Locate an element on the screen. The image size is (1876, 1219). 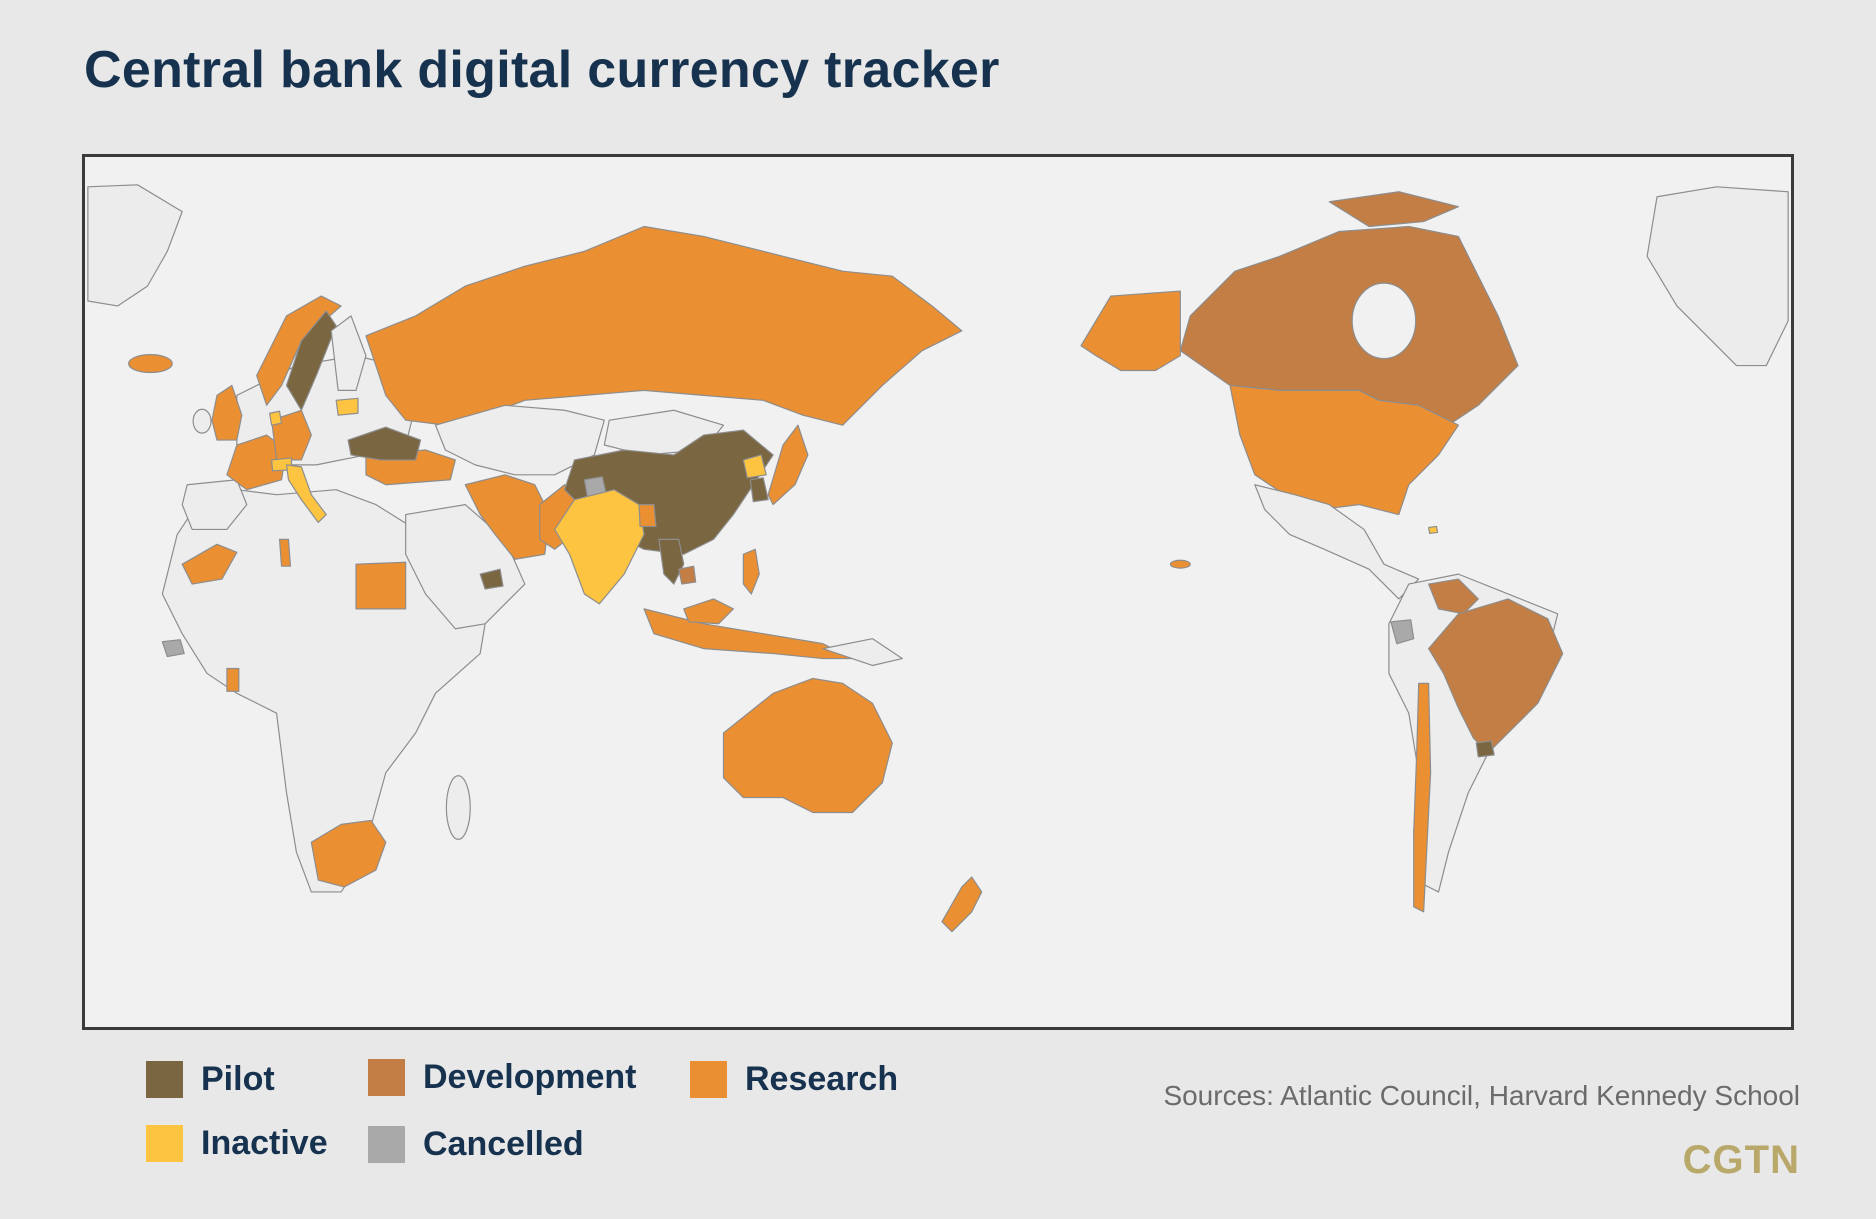
arabian-peninsula is located at coordinates (465, 567).